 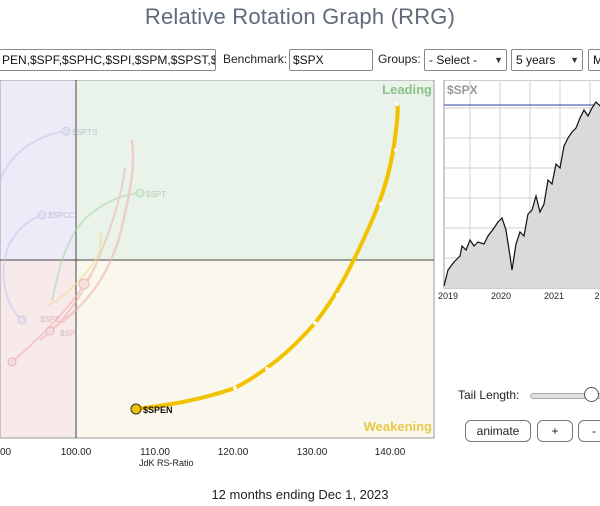 I want to click on spx-x-tick: 2, so click(x=596, y=296).